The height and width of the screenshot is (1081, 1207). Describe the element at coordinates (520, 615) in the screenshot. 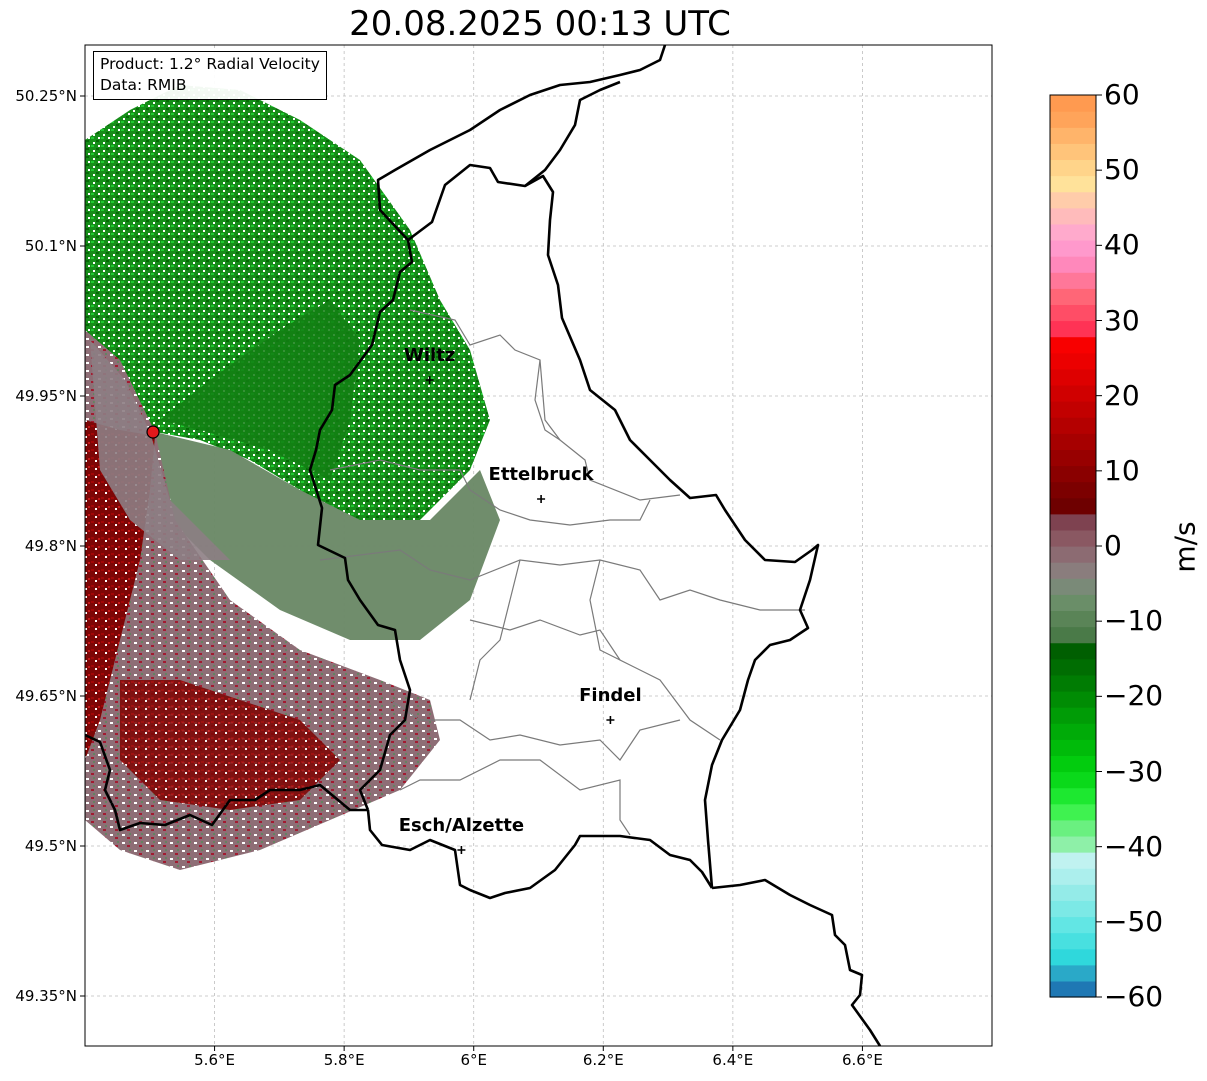

I see `city-markers` at that location.